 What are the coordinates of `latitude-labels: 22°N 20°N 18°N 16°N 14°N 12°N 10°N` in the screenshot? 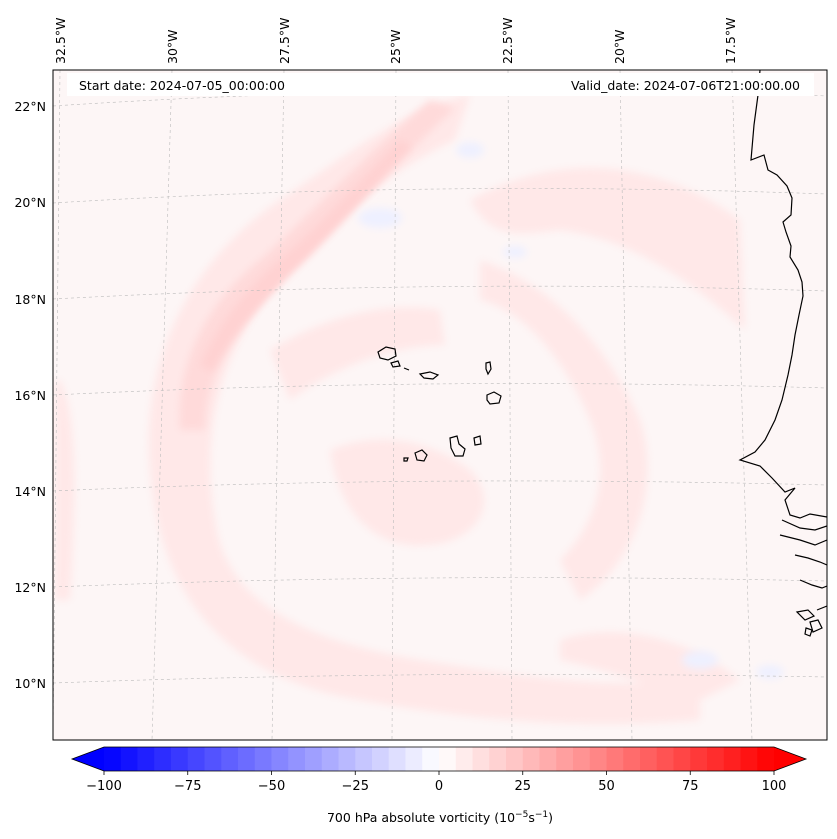 It's located at (30, 395).